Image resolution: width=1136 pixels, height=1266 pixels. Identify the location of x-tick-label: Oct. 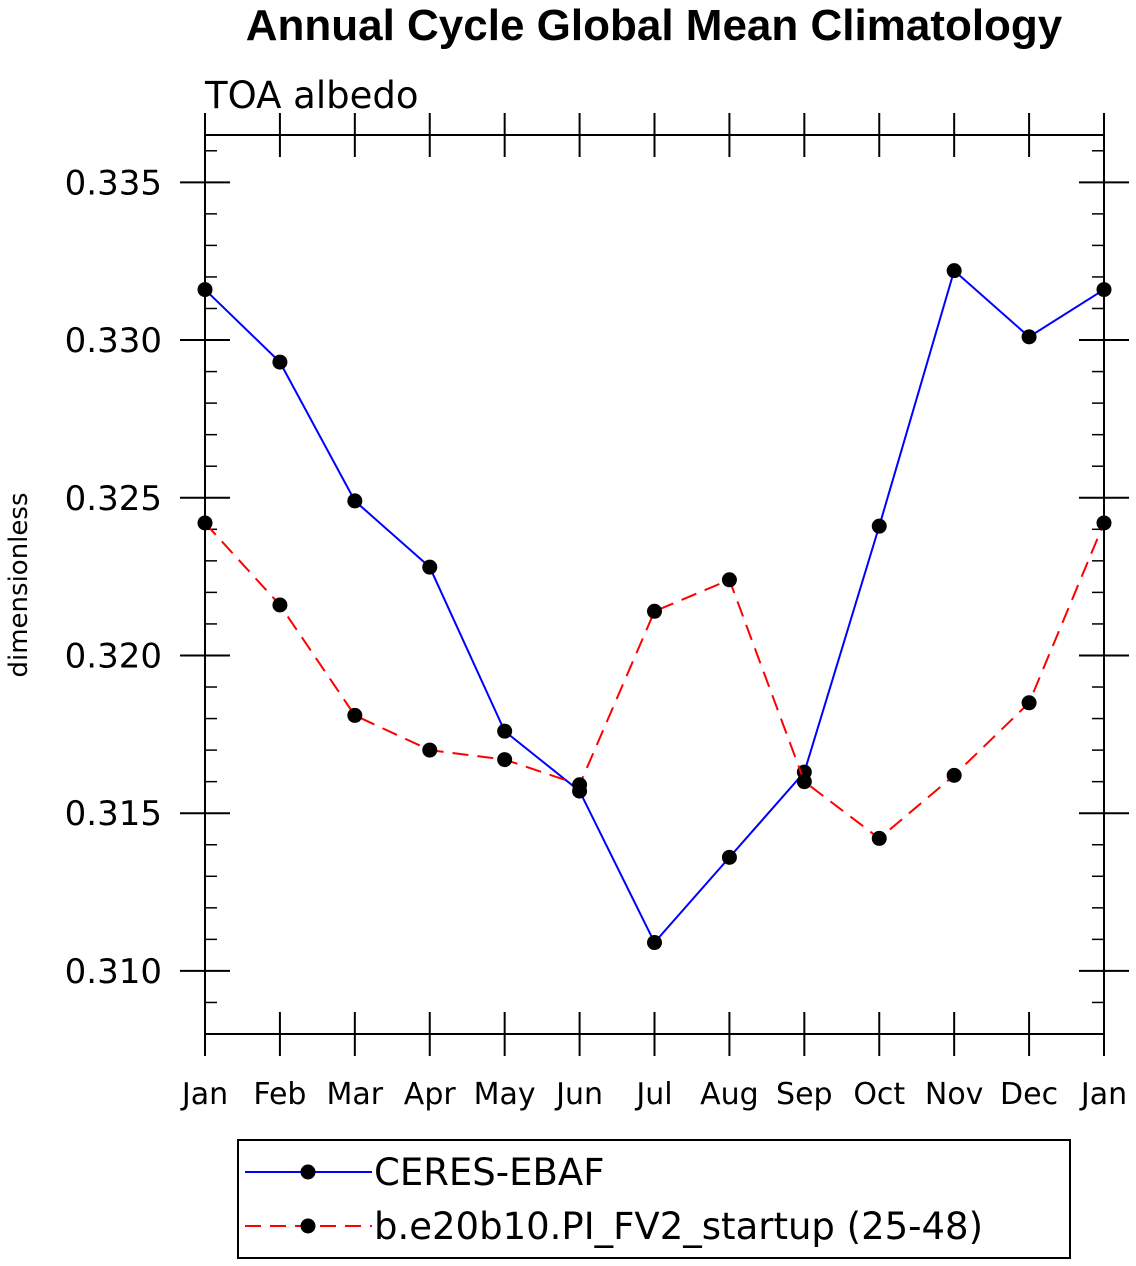
(879, 1094).